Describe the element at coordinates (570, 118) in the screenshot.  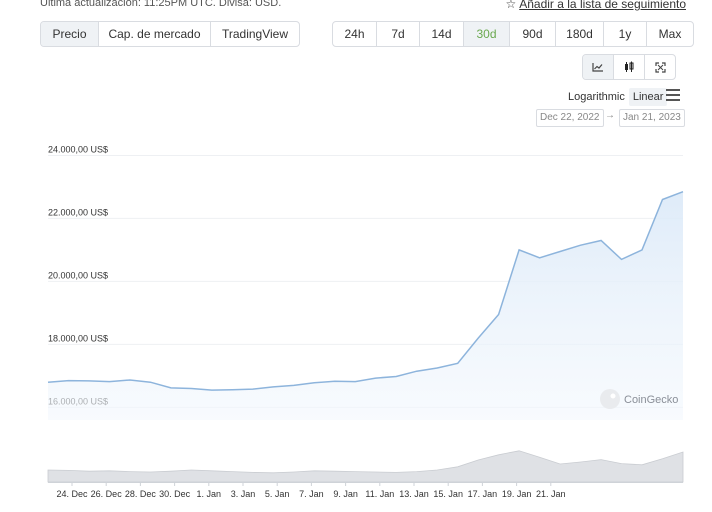
I see `date-from-input: Dec 22, 2022` at that location.